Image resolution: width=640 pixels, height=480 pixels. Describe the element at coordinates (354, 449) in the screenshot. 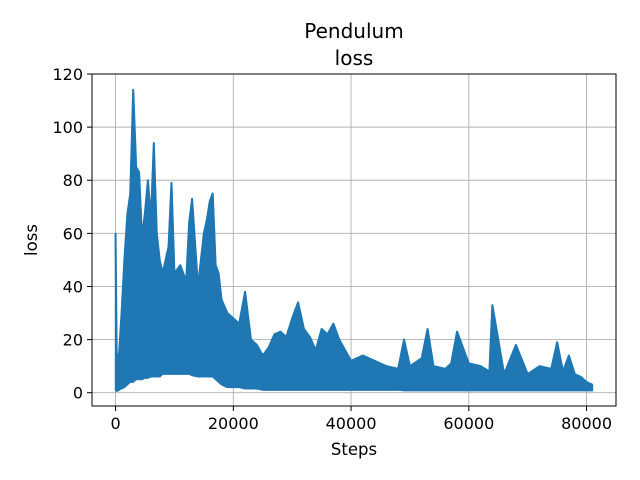

I see `x-axis-label: Steps` at that location.